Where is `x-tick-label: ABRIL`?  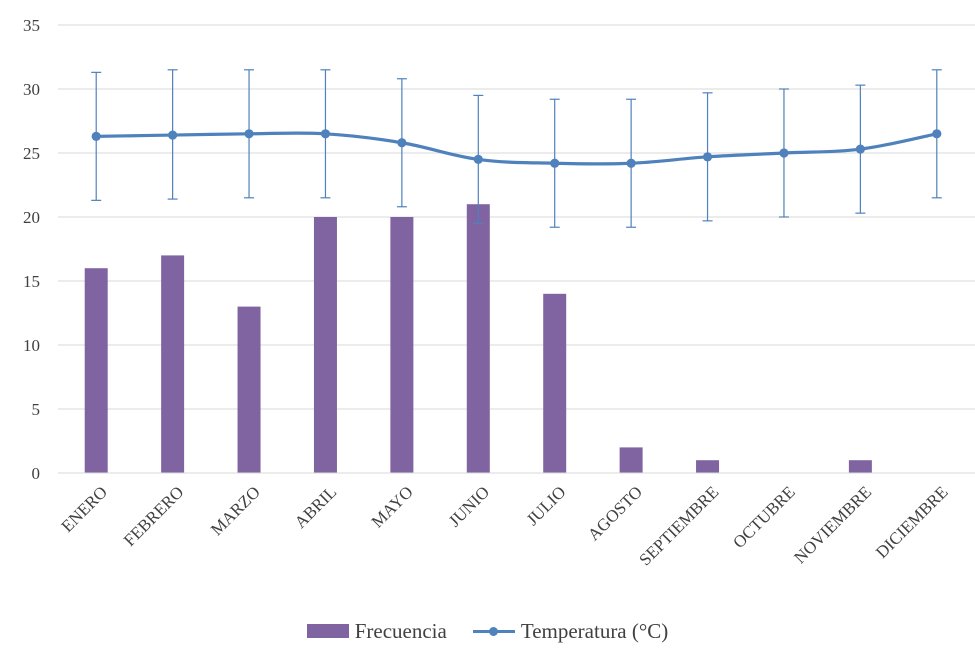 x-tick-label: ABRIL is located at coordinates (315, 506).